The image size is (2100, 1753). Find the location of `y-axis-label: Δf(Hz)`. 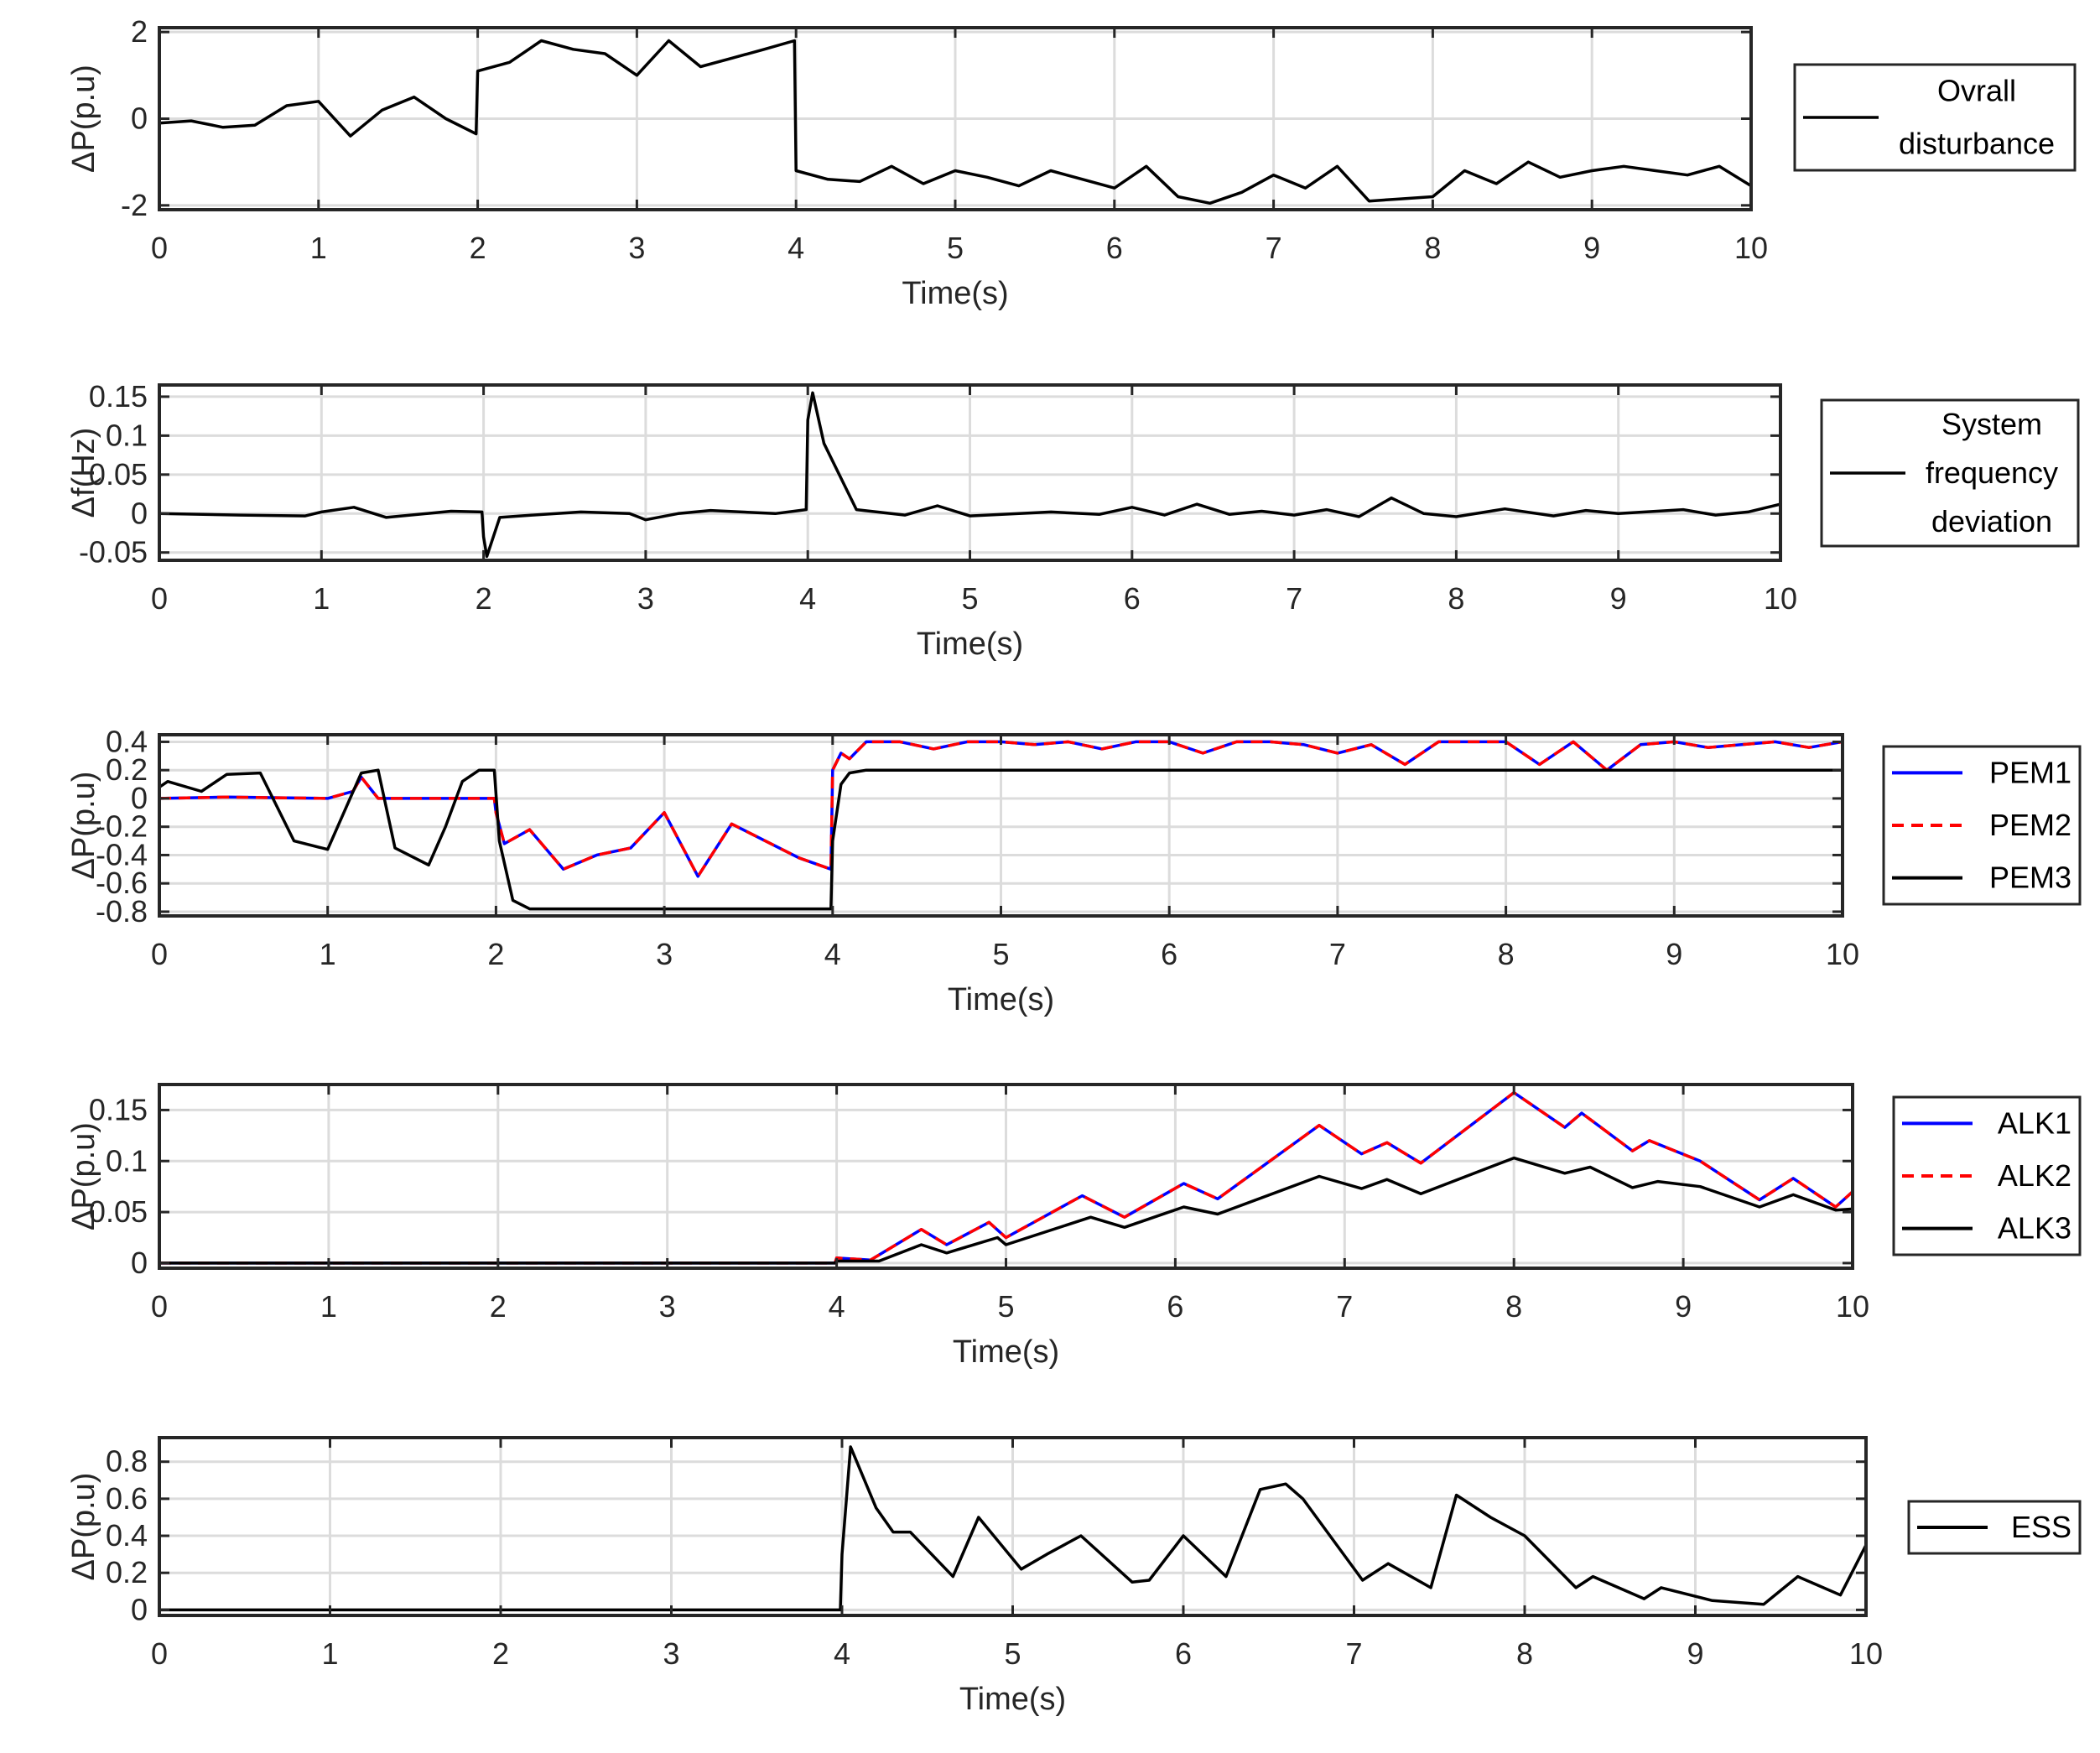

y-axis-label: Δf(Hz) is located at coordinates (83, 473).